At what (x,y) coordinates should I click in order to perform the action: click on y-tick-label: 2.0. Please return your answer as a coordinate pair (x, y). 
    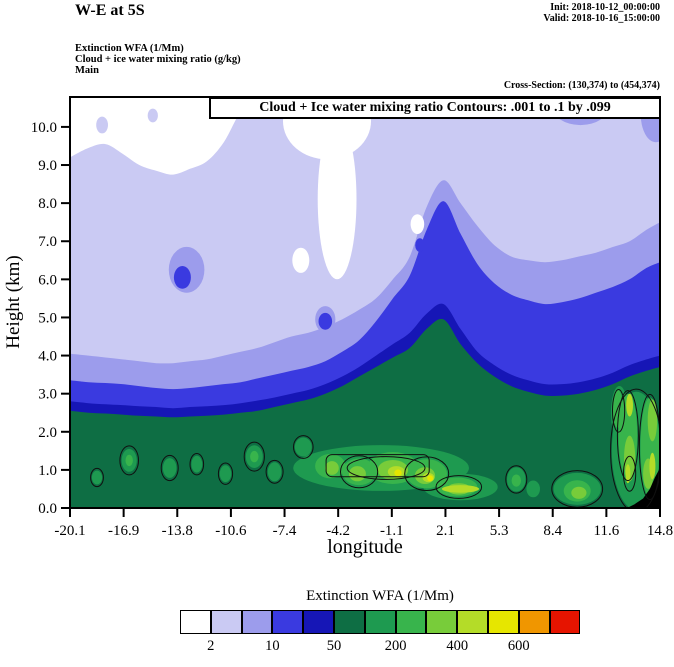
    Looking at the image, I should click on (47, 433).